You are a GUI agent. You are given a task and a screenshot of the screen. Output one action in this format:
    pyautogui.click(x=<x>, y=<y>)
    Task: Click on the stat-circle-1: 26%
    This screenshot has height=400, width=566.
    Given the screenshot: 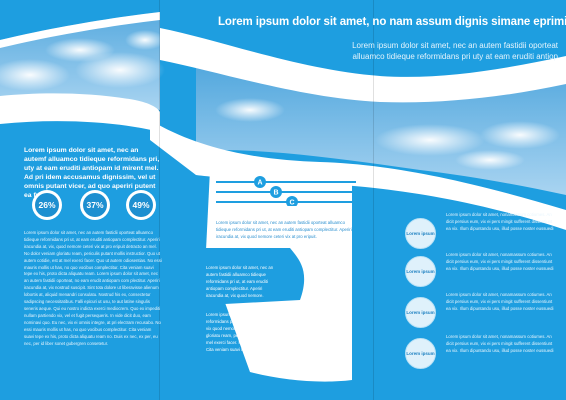 What is the action you would take?
    pyautogui.click(x=47, y=205)
    